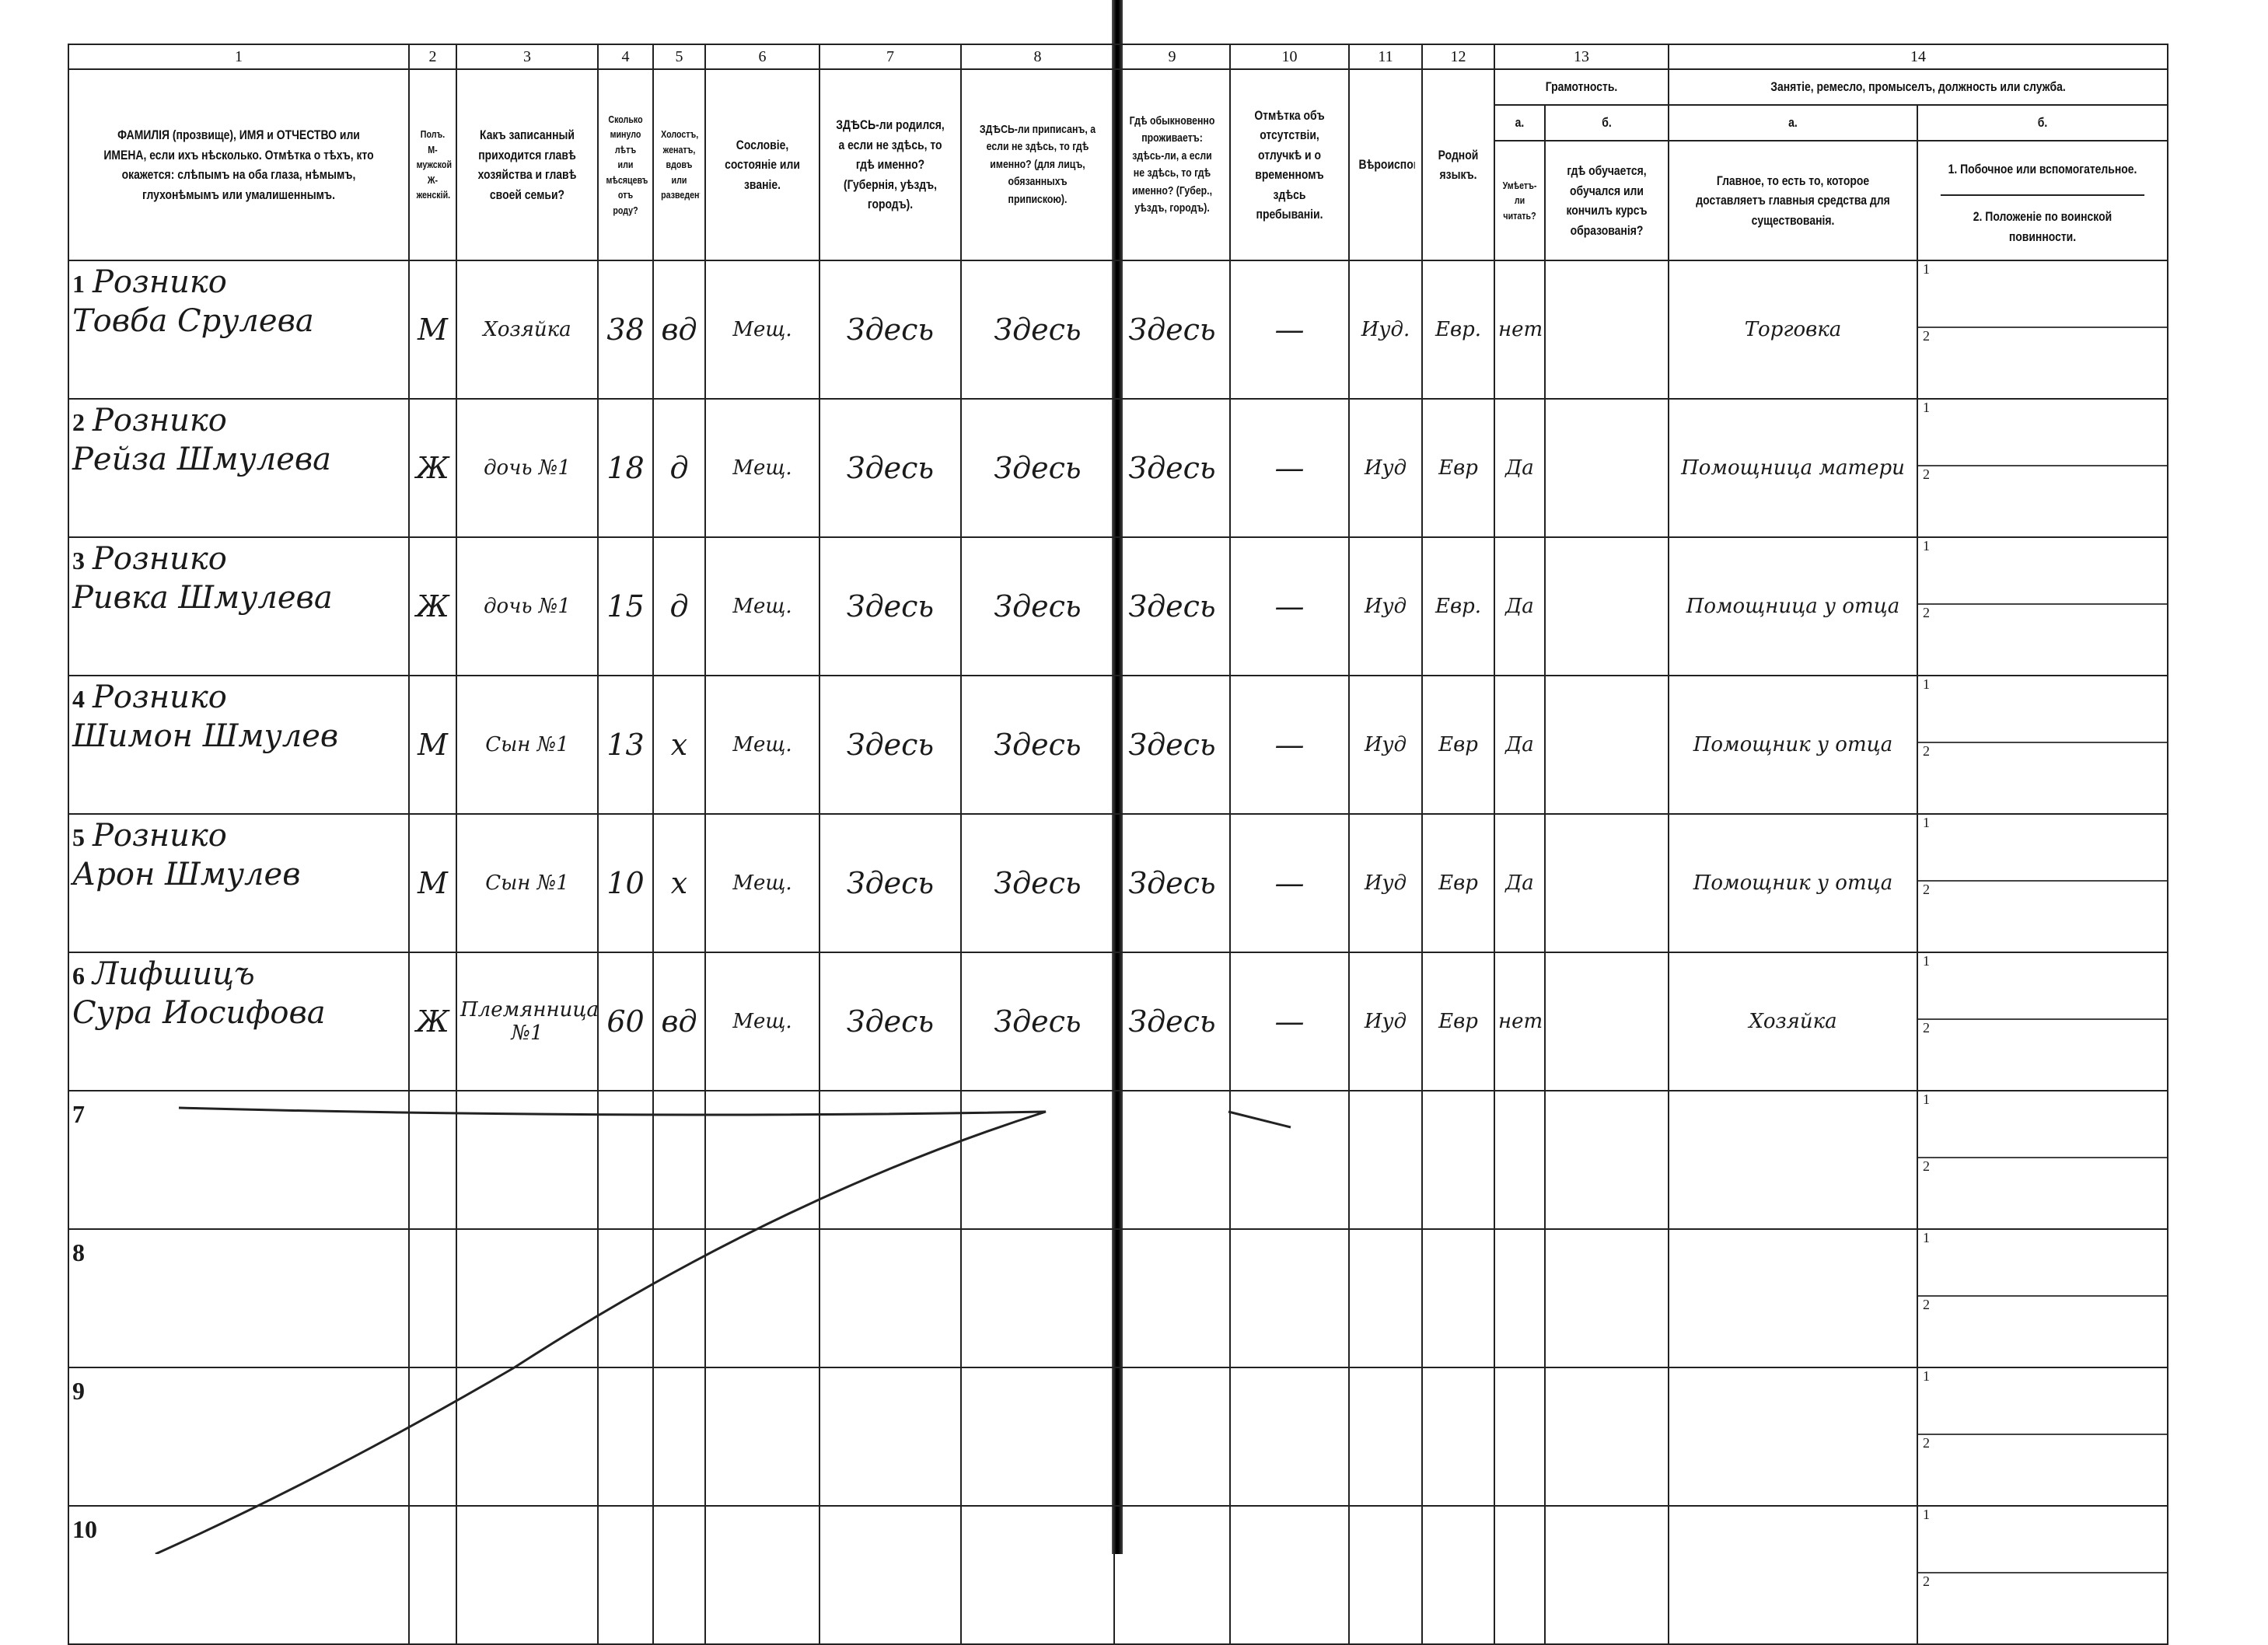 The height and width of the screenshot is (1645, 2268). Describe the element at coordinates (1259, 1119) in the screenshot. I see `strike-line-right` at that location.